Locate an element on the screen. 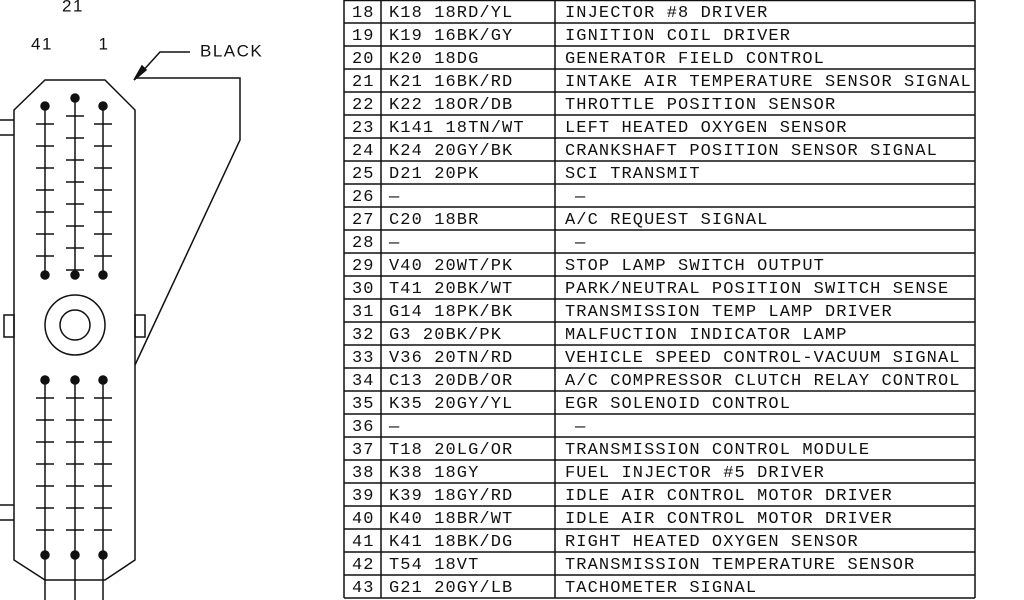 The width and height of the screenshot is (1024, 600). pin-label: 1 is located at coordinates (104, 43).